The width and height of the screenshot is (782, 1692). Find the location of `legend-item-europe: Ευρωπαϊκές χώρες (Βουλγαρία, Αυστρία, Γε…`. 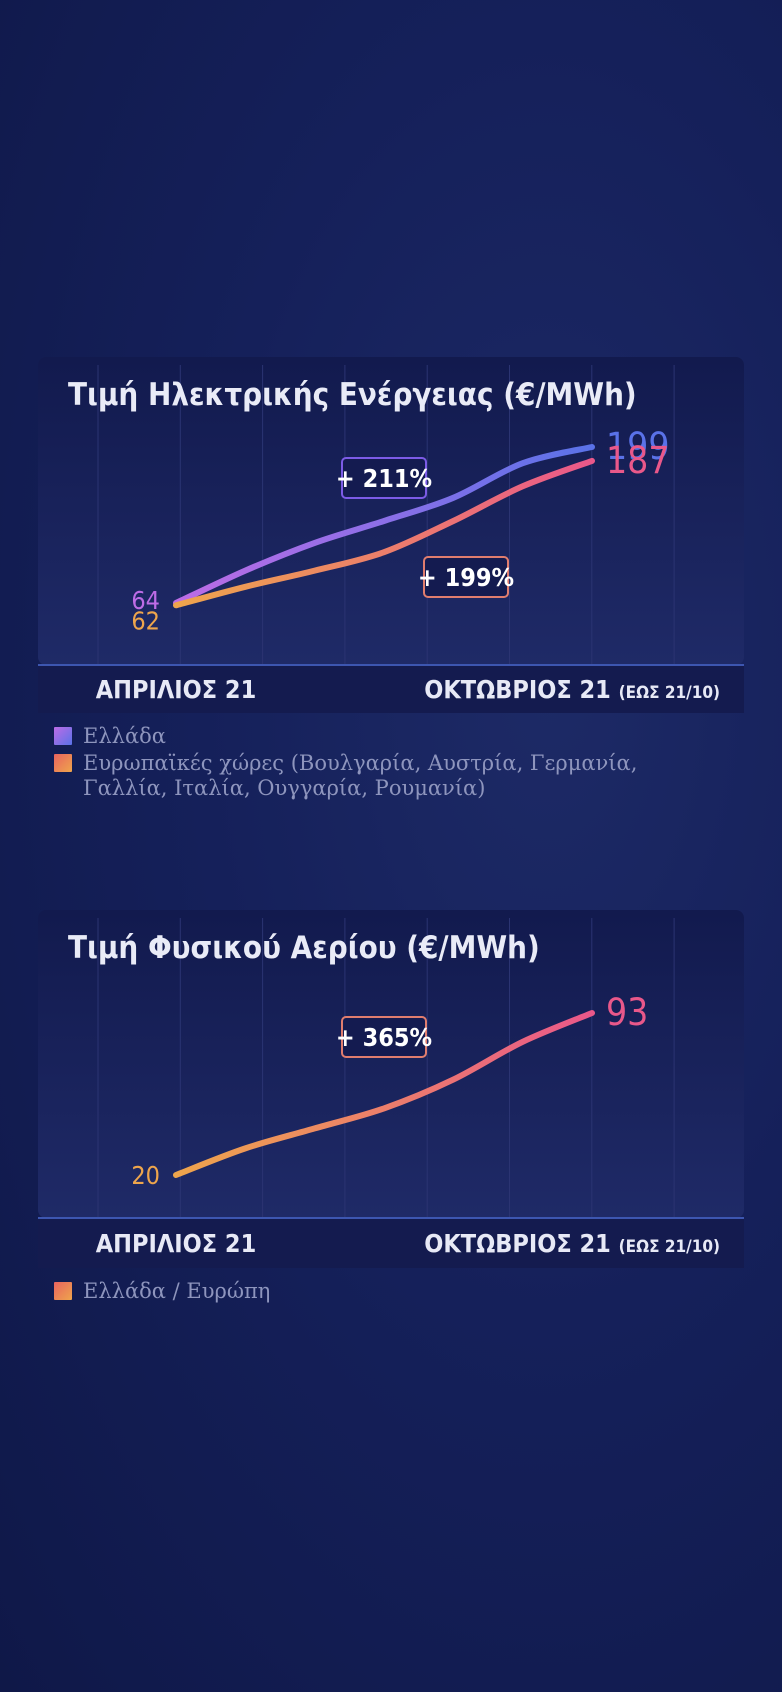

legend-item-europe: Ευρωπαϊκές χώρες (Βουλγαρία, Αυστρία, Γε… is located at coordinates (379, 776).